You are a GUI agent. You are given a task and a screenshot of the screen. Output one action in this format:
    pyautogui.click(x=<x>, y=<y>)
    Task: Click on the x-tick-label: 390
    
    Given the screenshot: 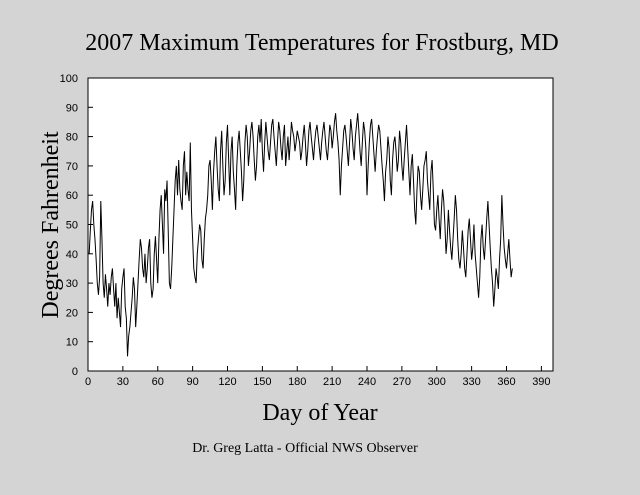 What is the action you would take?
    pyautogui.click(x=541, y=382)
    